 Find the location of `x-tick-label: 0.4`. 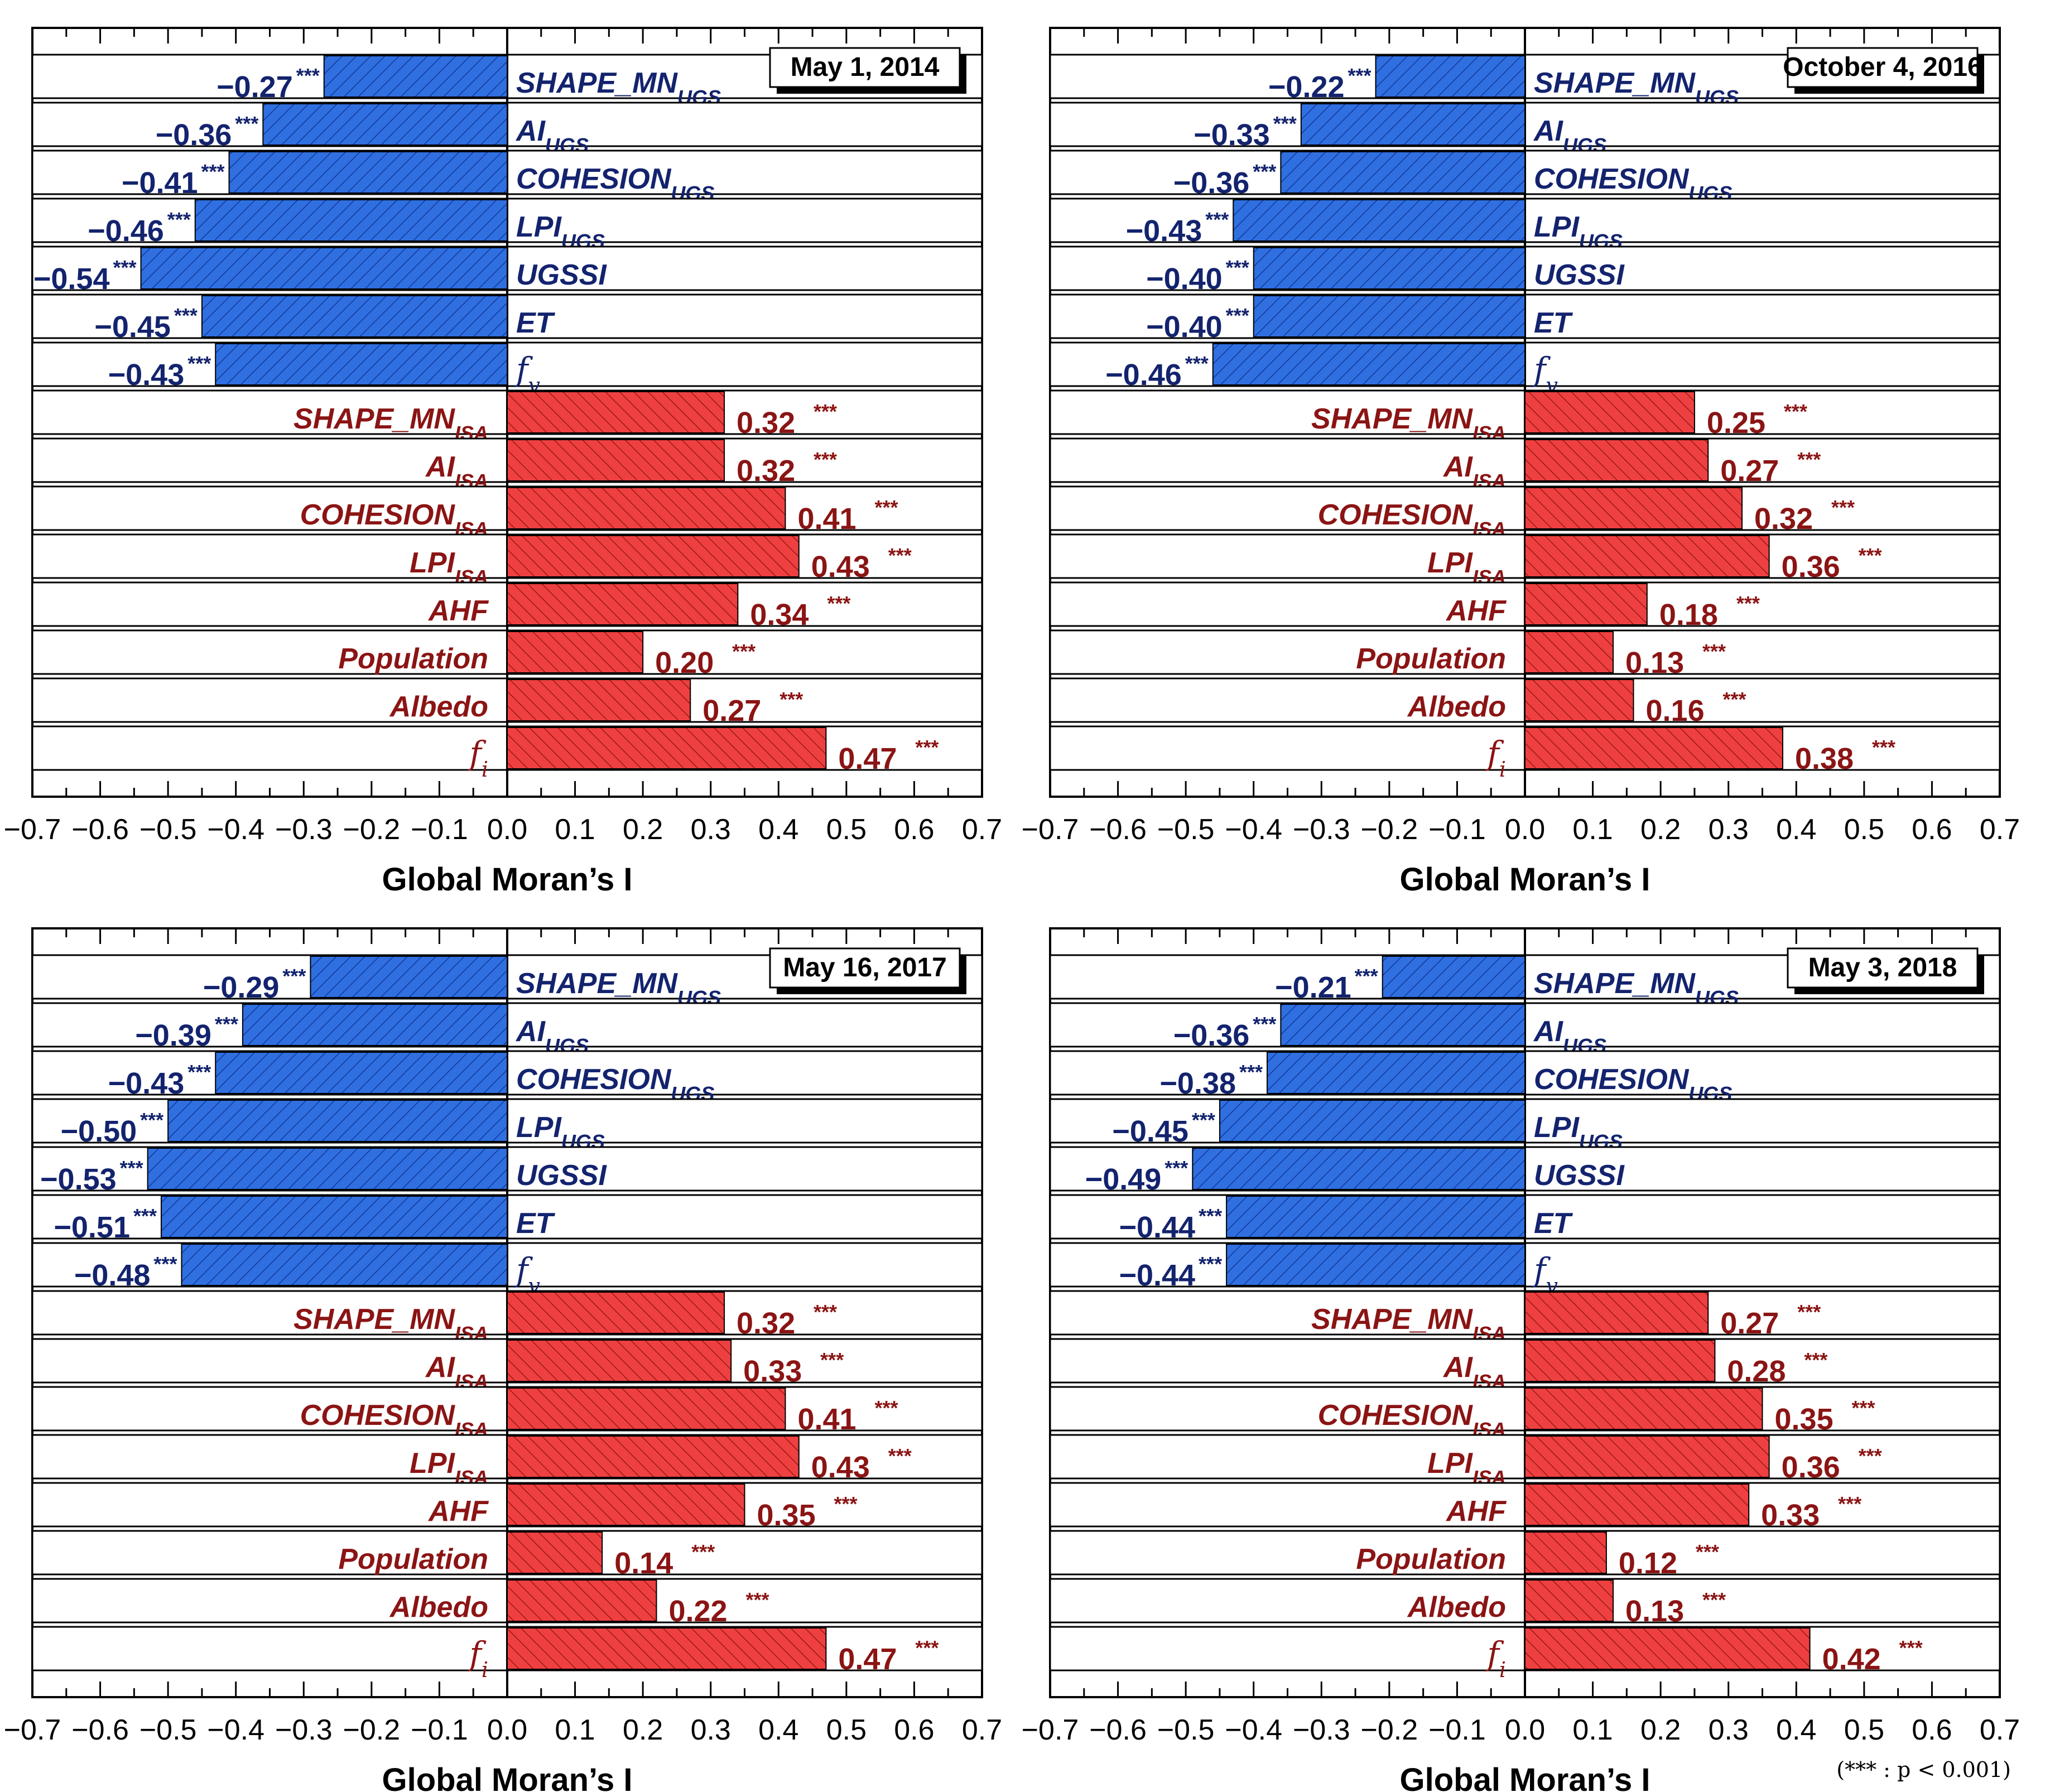

x-tick-label: 0.4 is located at coordinates (1796, 1730).